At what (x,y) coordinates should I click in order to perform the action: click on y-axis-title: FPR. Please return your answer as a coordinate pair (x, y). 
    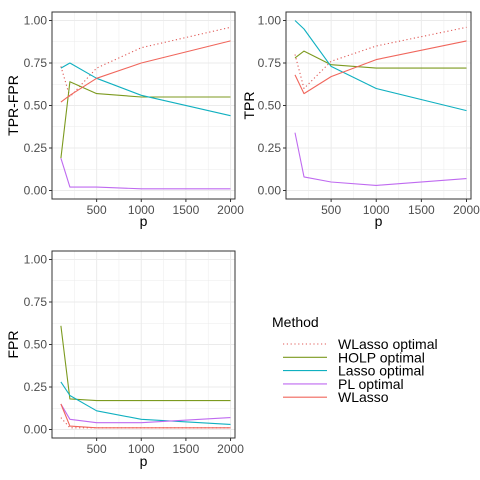
    Looking at the image, I should click on (13, 345).